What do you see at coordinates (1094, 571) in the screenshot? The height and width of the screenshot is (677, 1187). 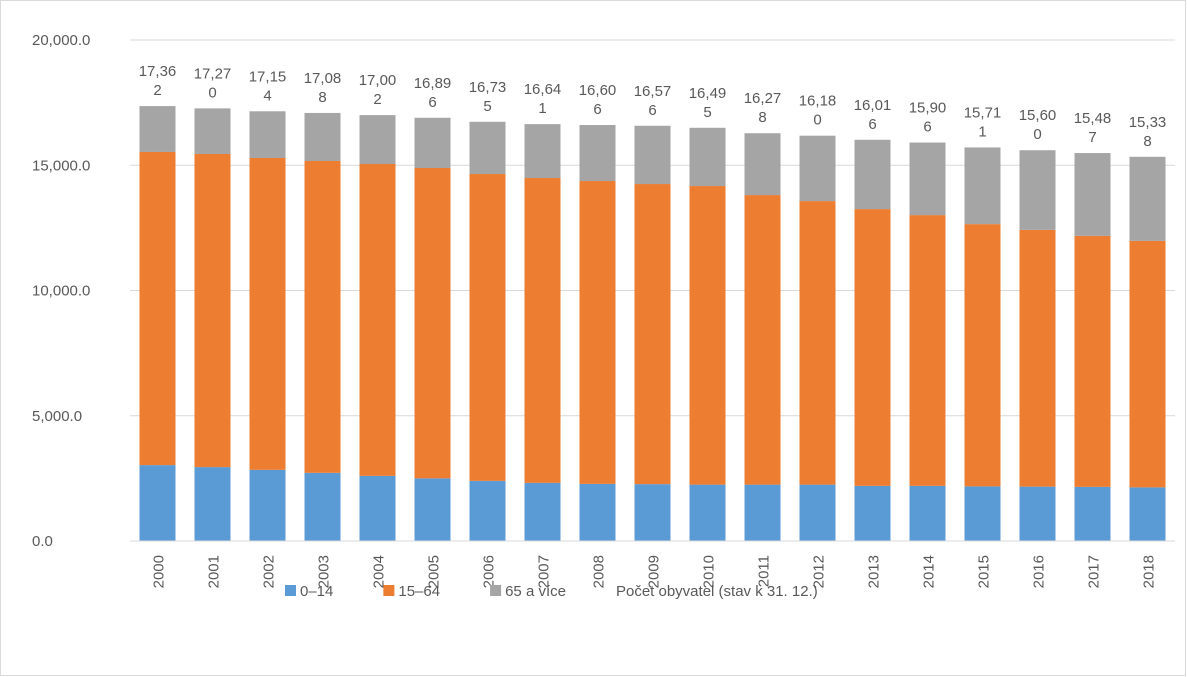 I see `x-tick-label: 2017` at bounding box center [1094, 571].